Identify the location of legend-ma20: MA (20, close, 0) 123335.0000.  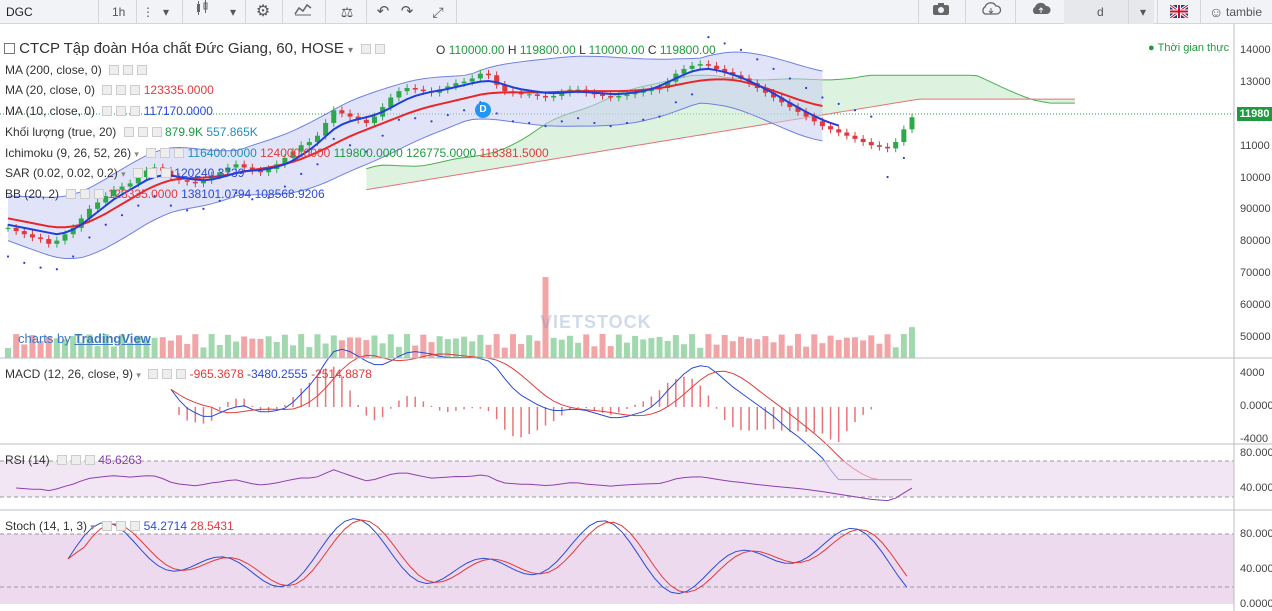
(109, 90).